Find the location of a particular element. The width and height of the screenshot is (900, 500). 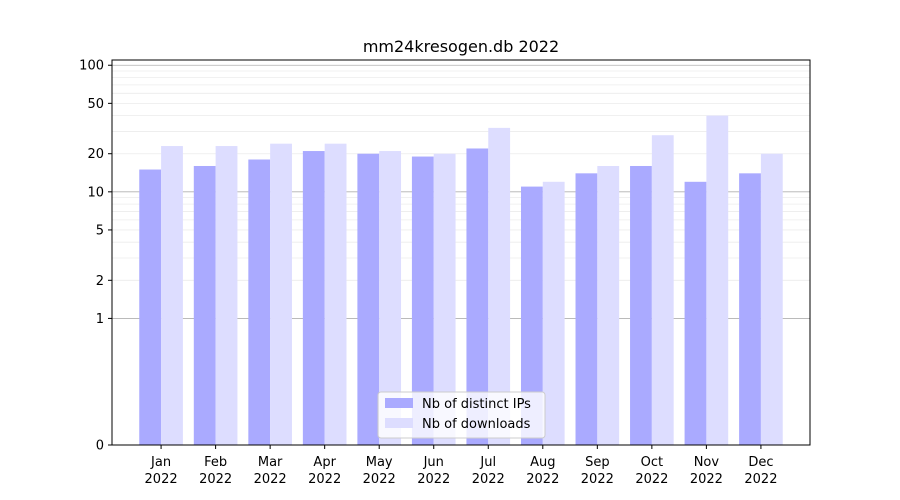

x-tick-label-month: Jul is located at coordinates (487, 462).